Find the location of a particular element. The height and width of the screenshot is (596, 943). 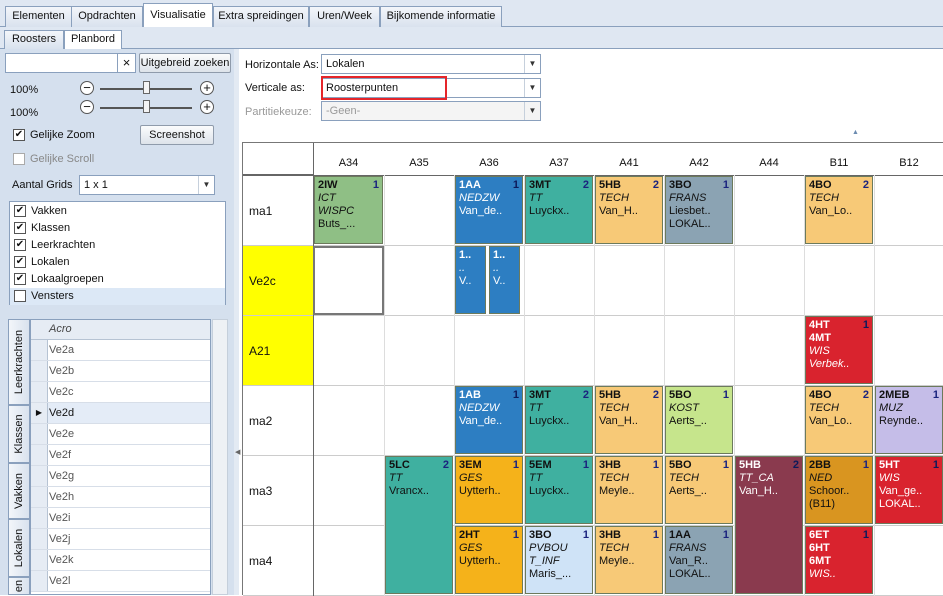

search-input is located at coordinates (61, 63).